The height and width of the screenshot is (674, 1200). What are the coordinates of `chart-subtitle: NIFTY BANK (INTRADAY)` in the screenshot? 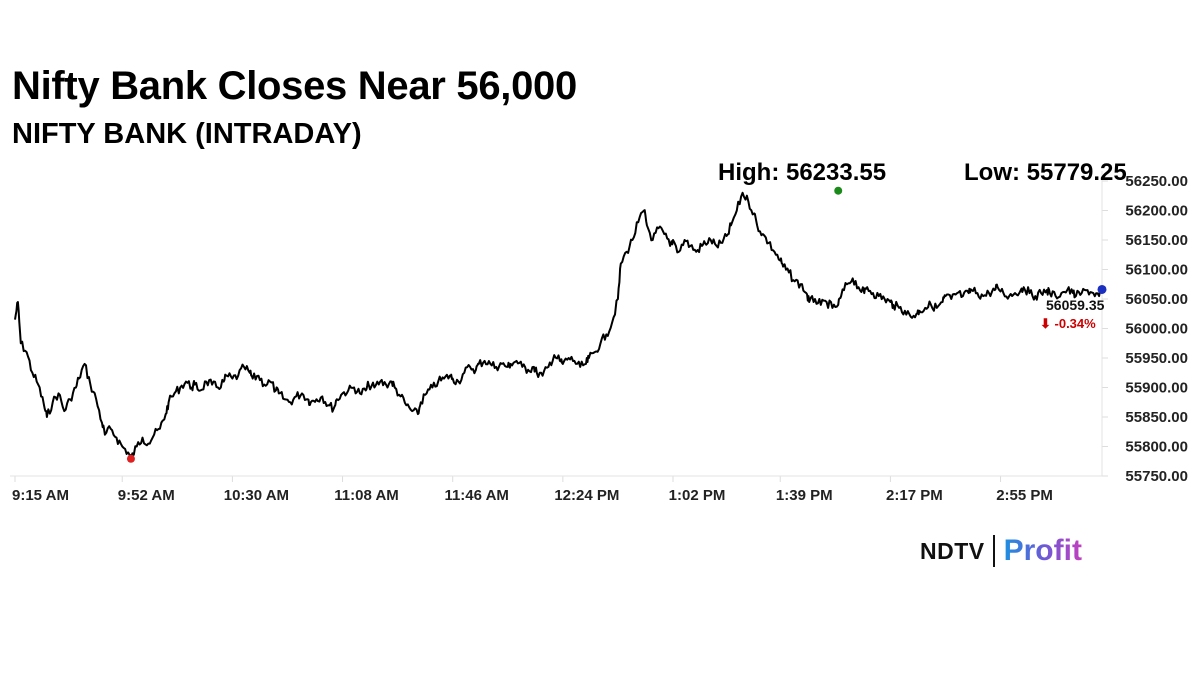 It's located at (187, 134).